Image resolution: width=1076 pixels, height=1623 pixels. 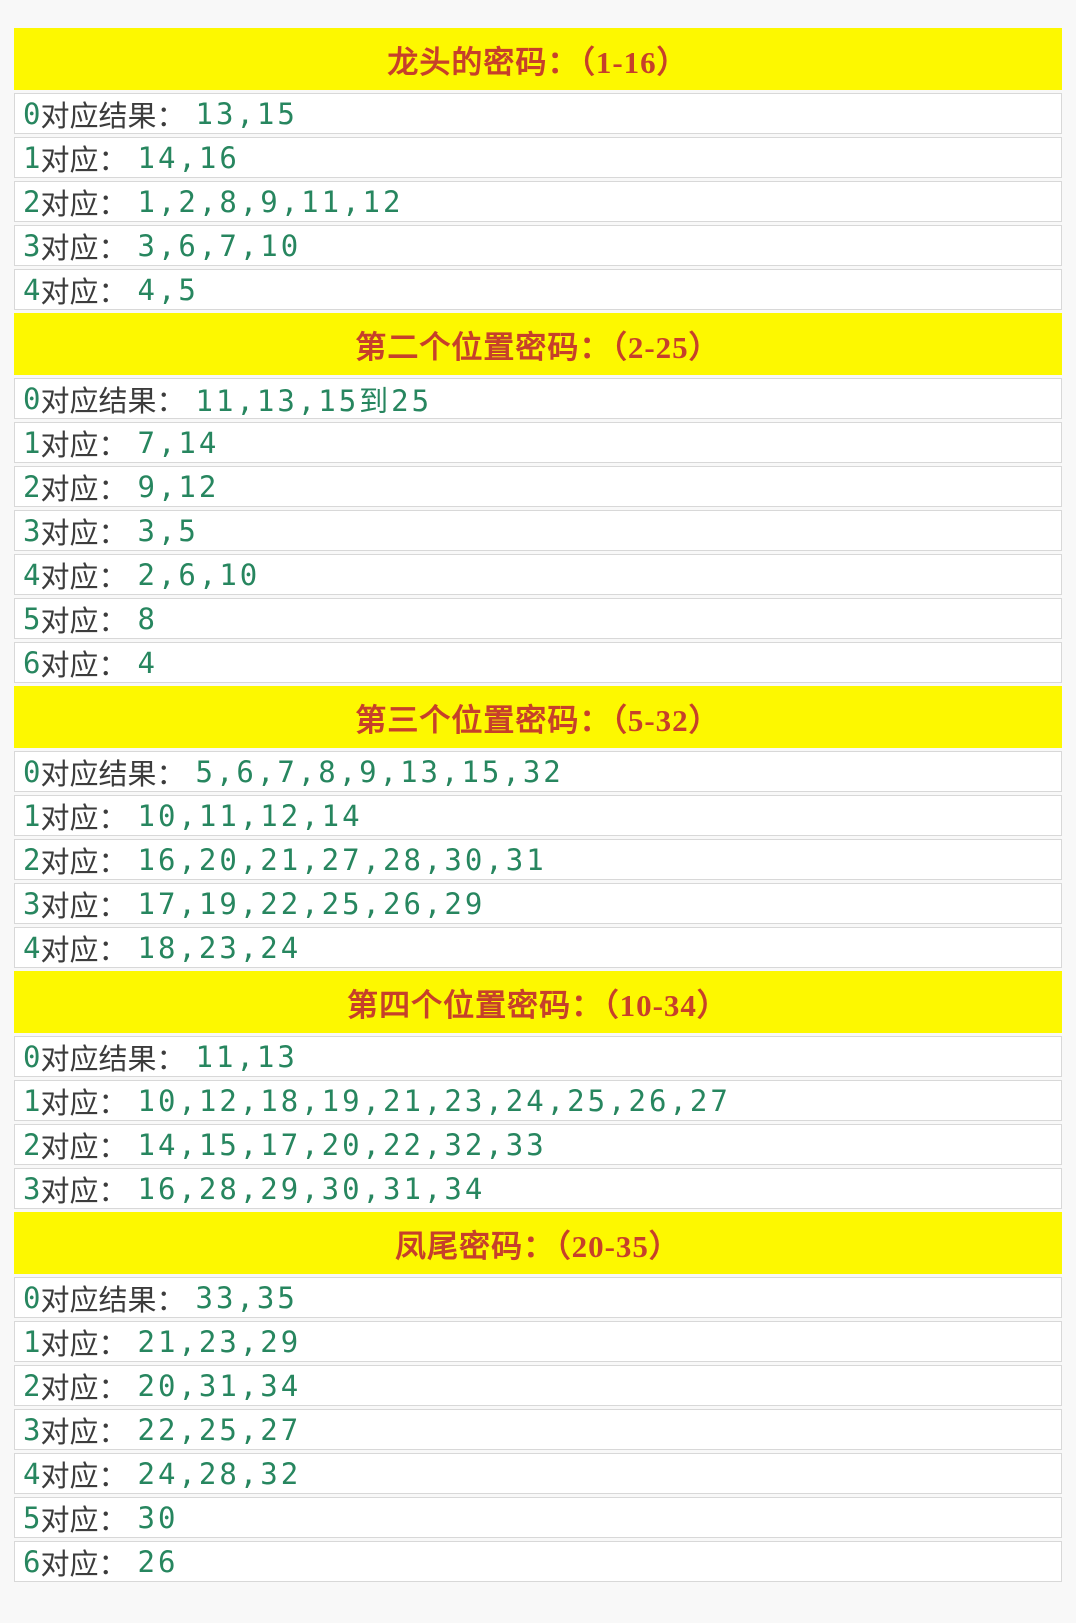 I want to click on table-row: 3 对应： 17,19,22,25,26,29, so click(x=538, y=903).